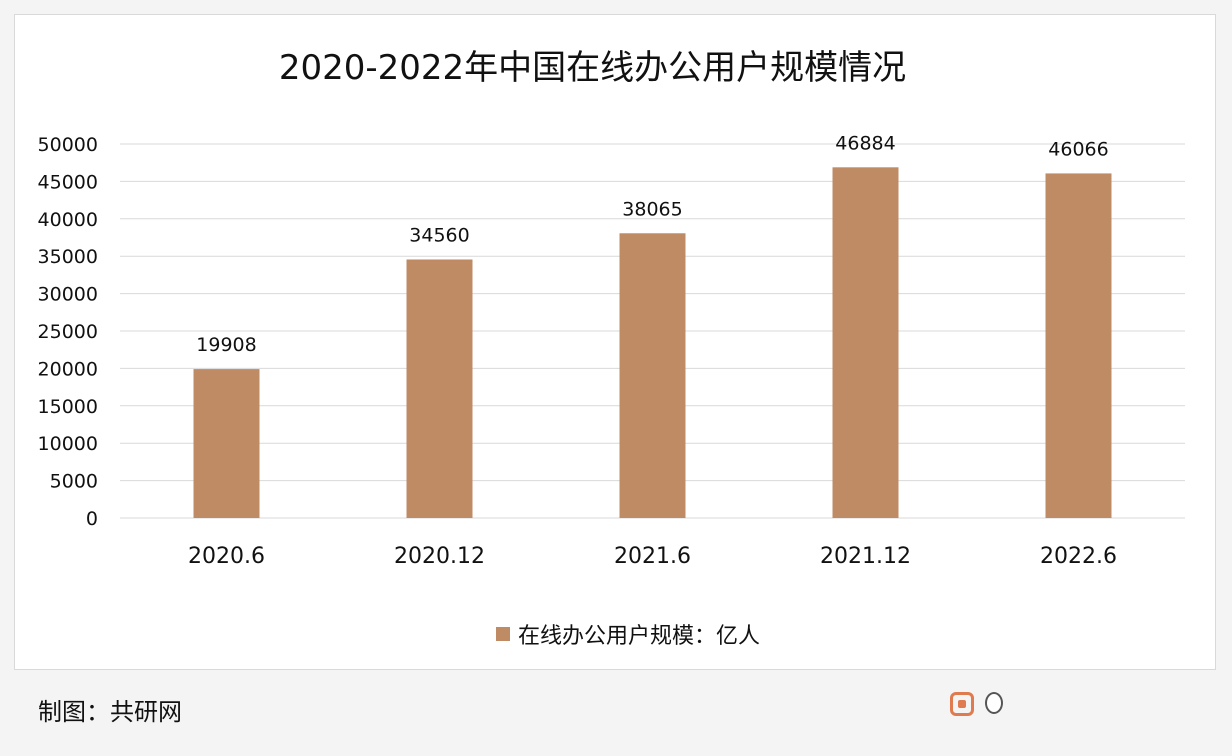 This screenshot has height=756, width=1232. What do you see at coordinates (865, 556) in the screenshot?
I see `x-tick-label: 2021.12` at bounding box center [865, 556].